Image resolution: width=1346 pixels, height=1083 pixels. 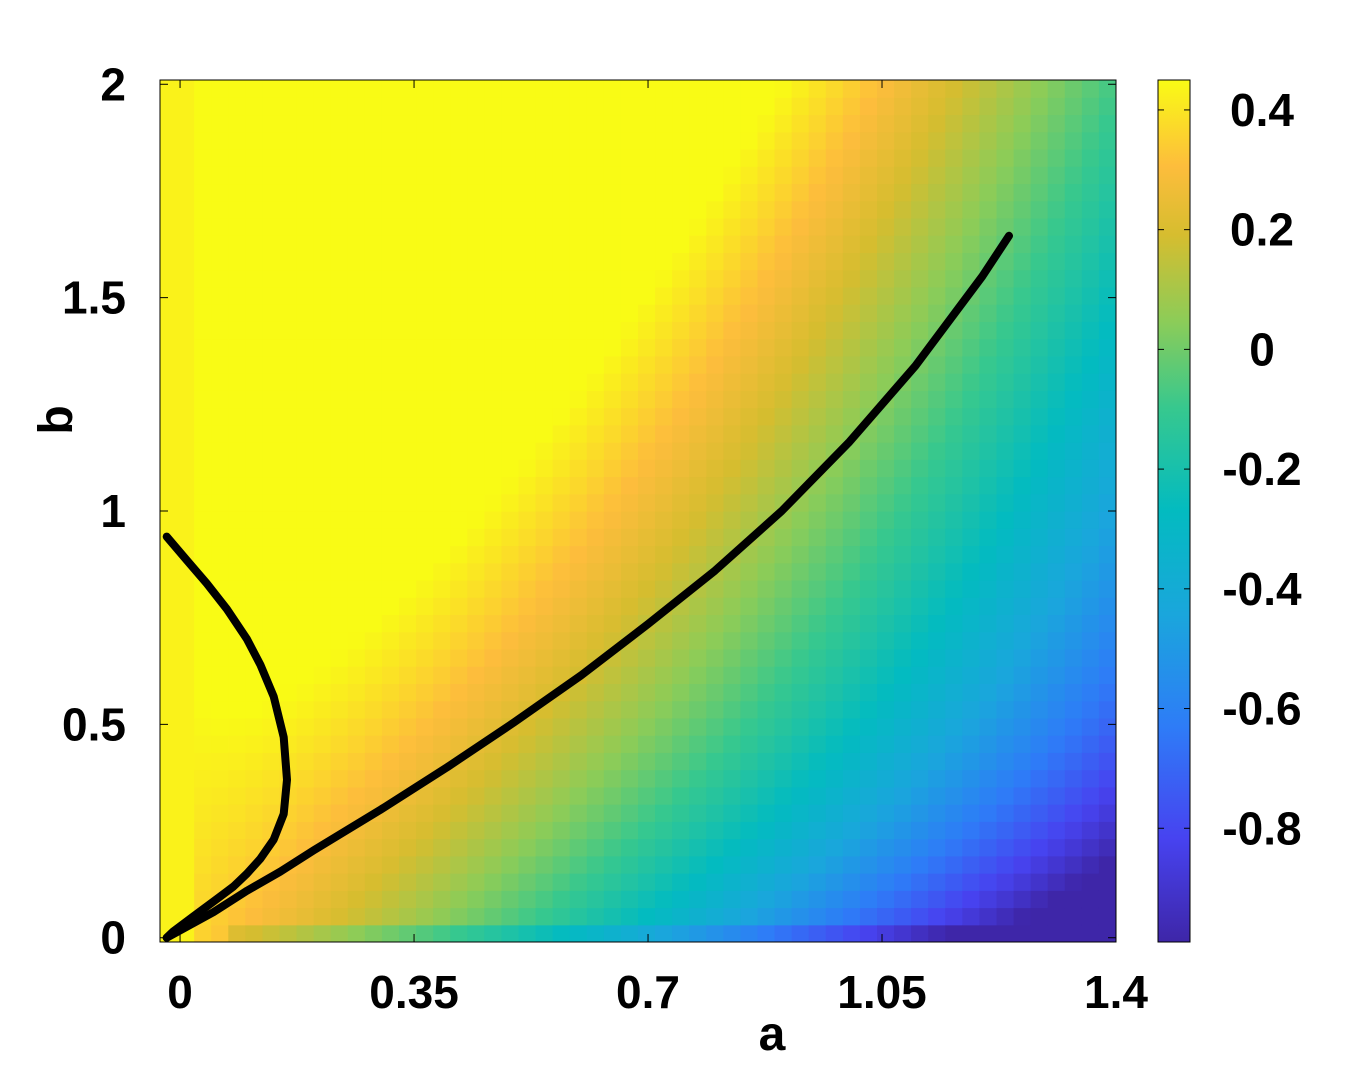 I want to click on y-tick-label: 1, so click(x=113, y=511).